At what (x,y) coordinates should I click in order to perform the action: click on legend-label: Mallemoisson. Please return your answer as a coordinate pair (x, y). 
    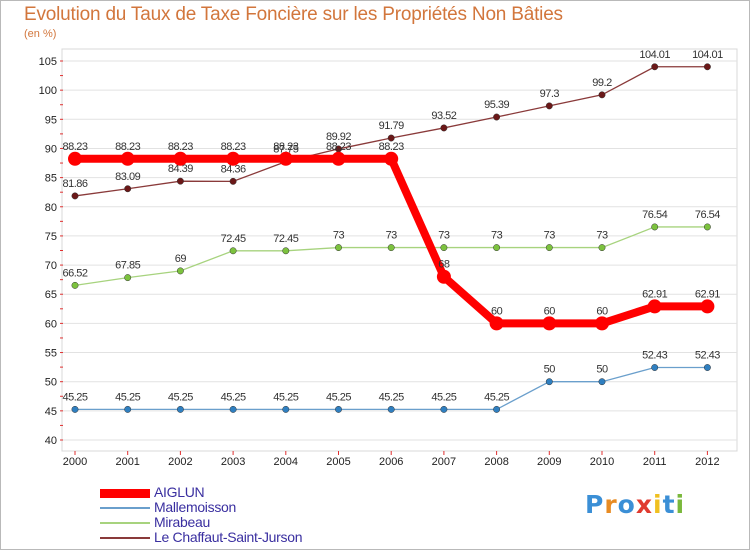
    Looking at the image, I should click on (195, 507).